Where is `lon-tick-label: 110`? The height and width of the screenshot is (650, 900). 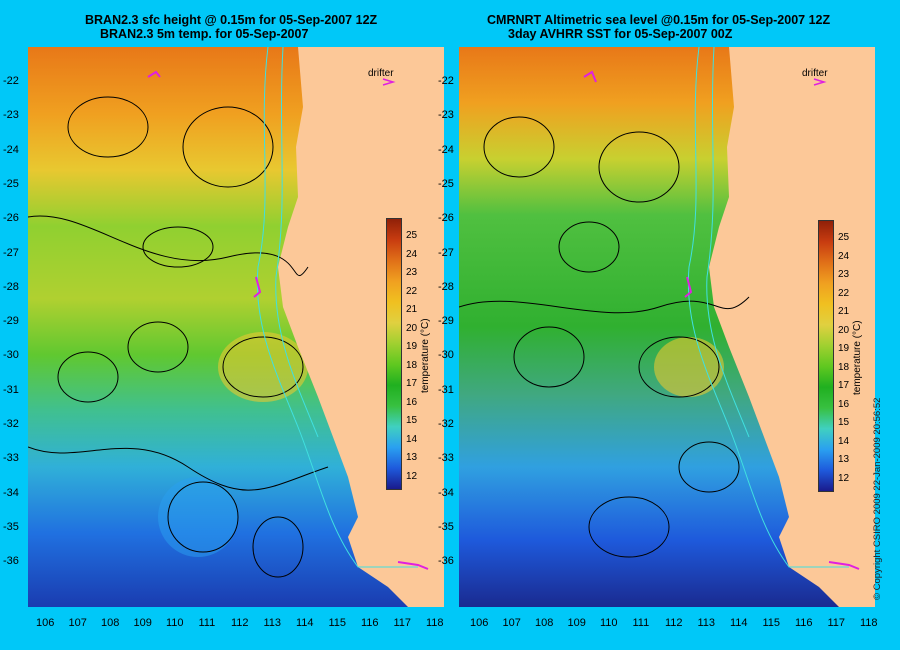 lon-tick-label: 110 is located at coordinates (175, 623).